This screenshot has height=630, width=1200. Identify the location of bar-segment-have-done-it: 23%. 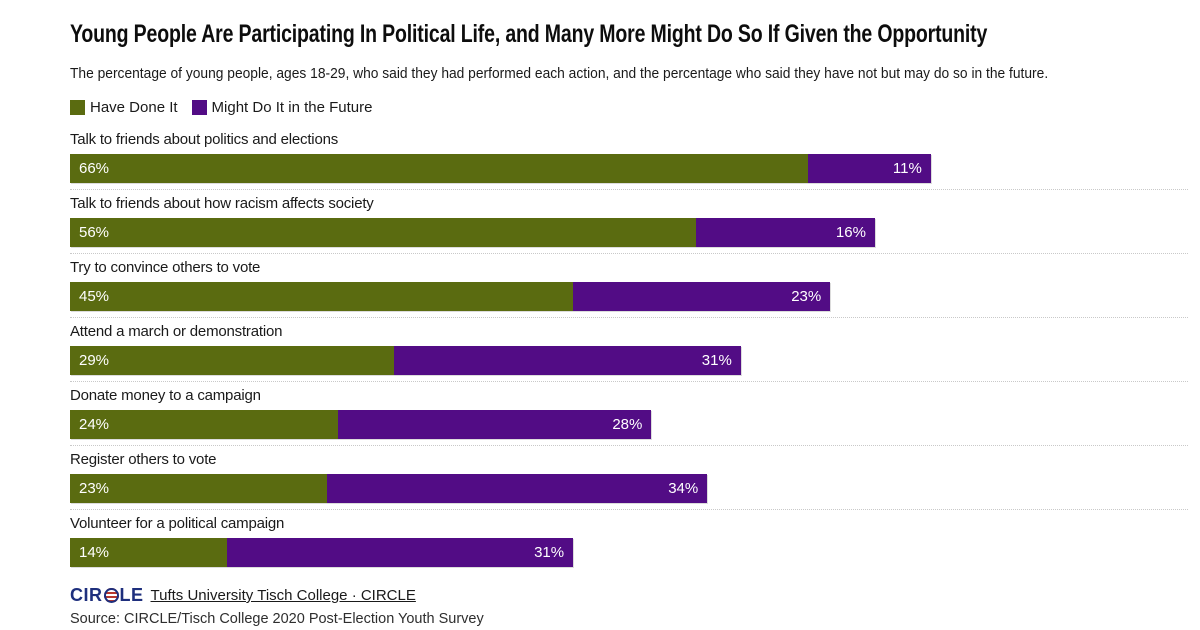
(199, 488).